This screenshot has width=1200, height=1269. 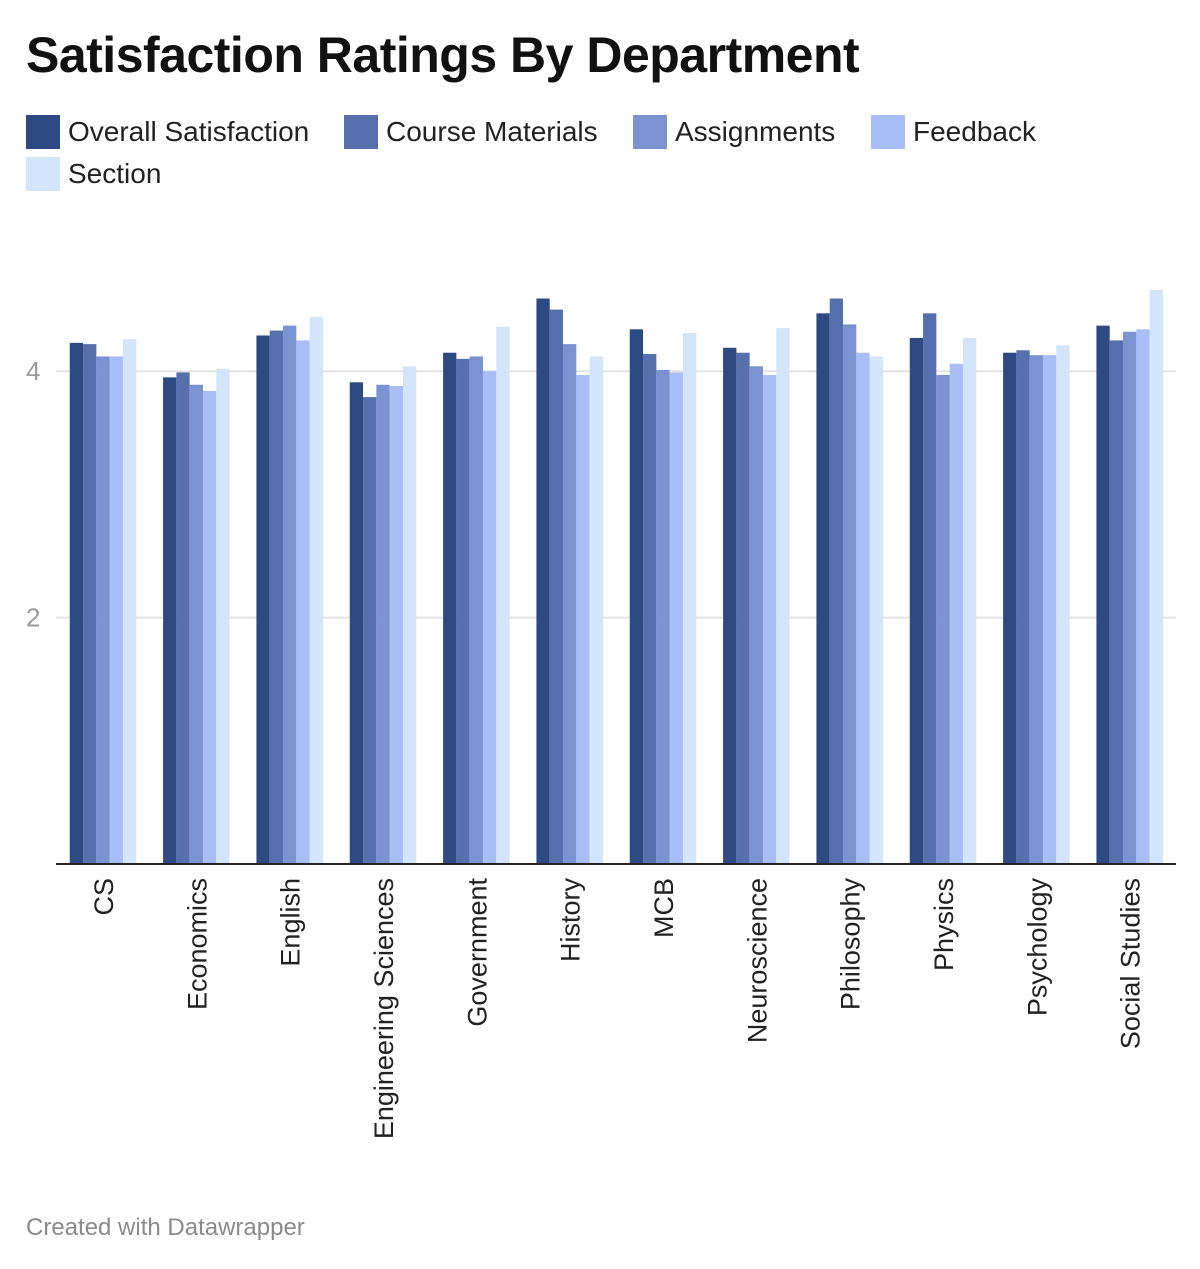 What do you see at coordinates (492, 131) in the screenshot?
I see `legend-label: Course Materials` at bounding box center [492, 131].